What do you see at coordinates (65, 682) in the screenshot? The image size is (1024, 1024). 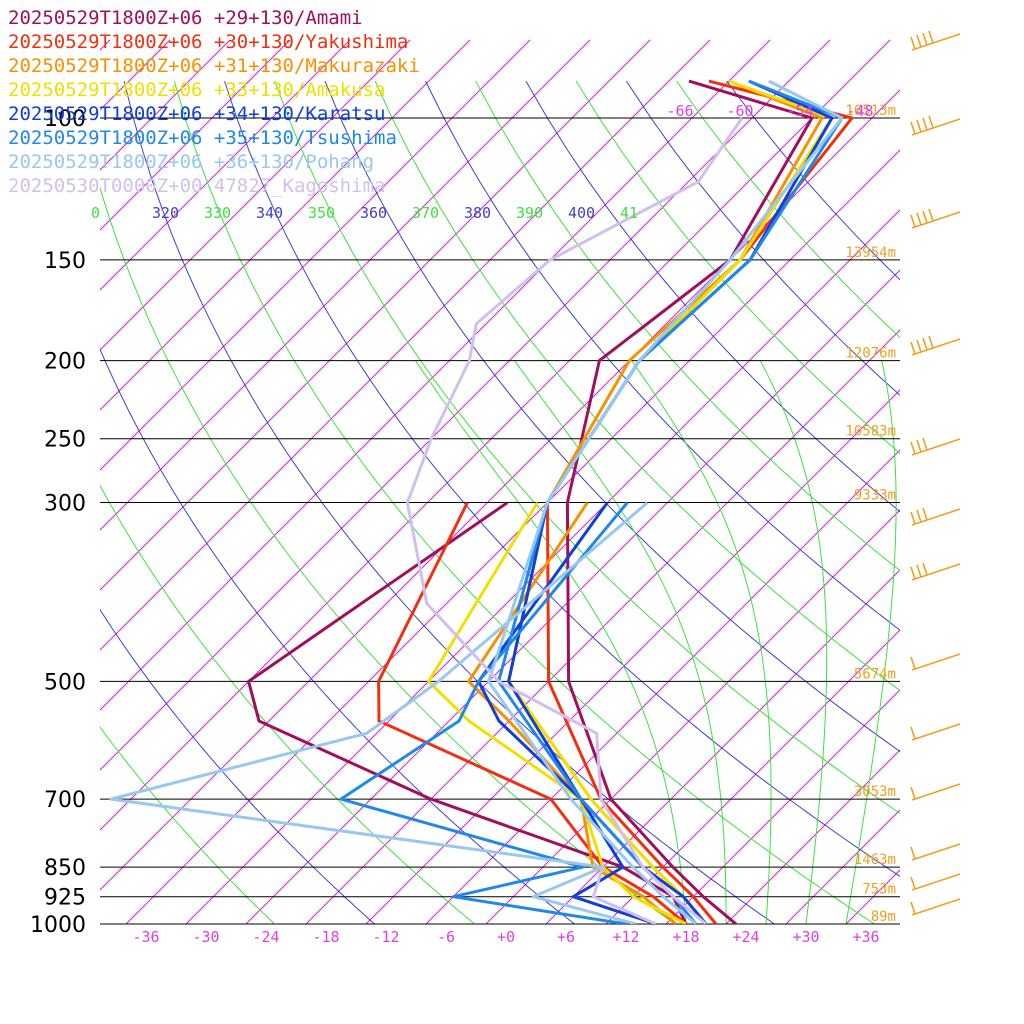 I see `pressure-label: 500` at bounding box center [65, 682].